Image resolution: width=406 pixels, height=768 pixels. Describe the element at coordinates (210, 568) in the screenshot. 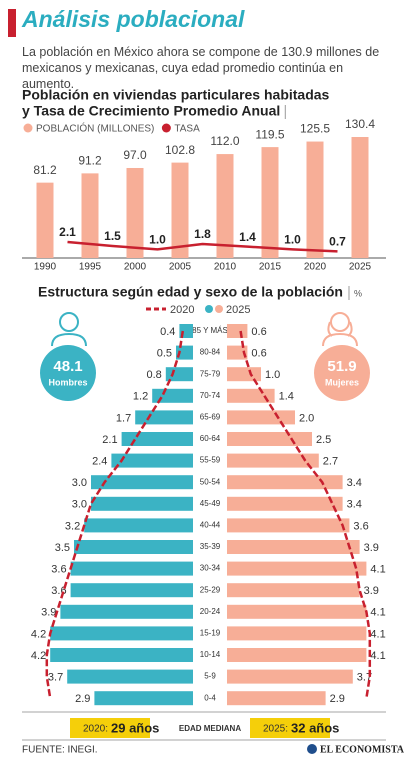

I see `age-label: 30-34` at that location.